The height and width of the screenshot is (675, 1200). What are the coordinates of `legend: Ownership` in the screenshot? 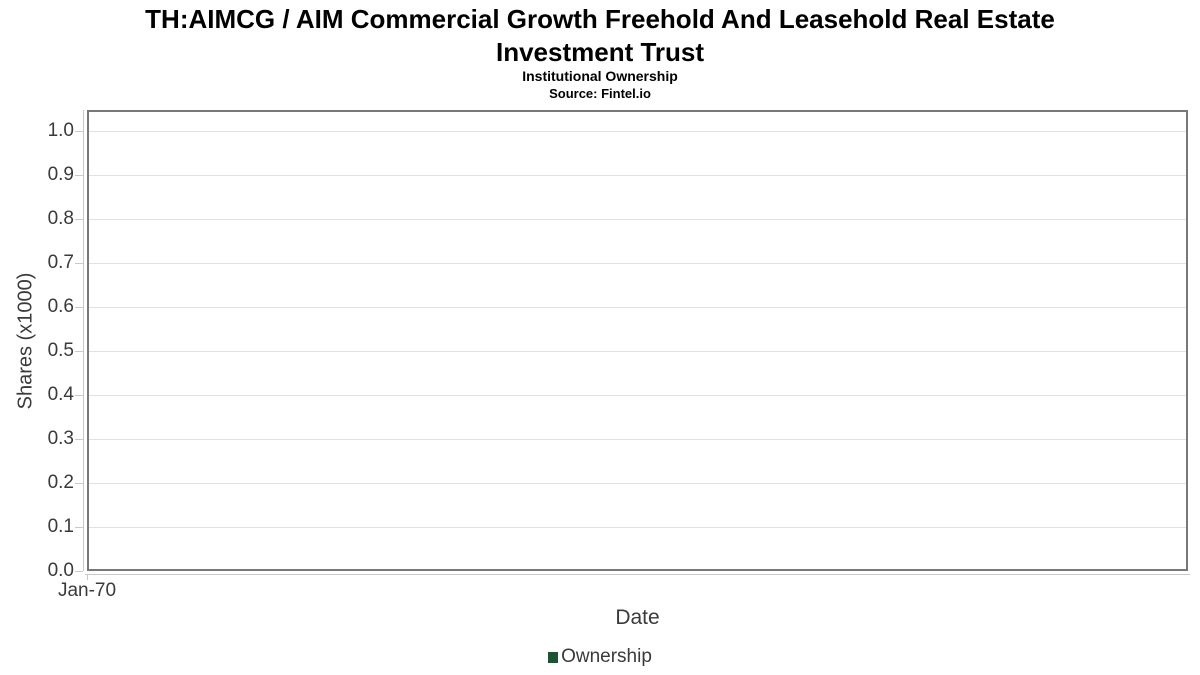 It's located at (600, 657).